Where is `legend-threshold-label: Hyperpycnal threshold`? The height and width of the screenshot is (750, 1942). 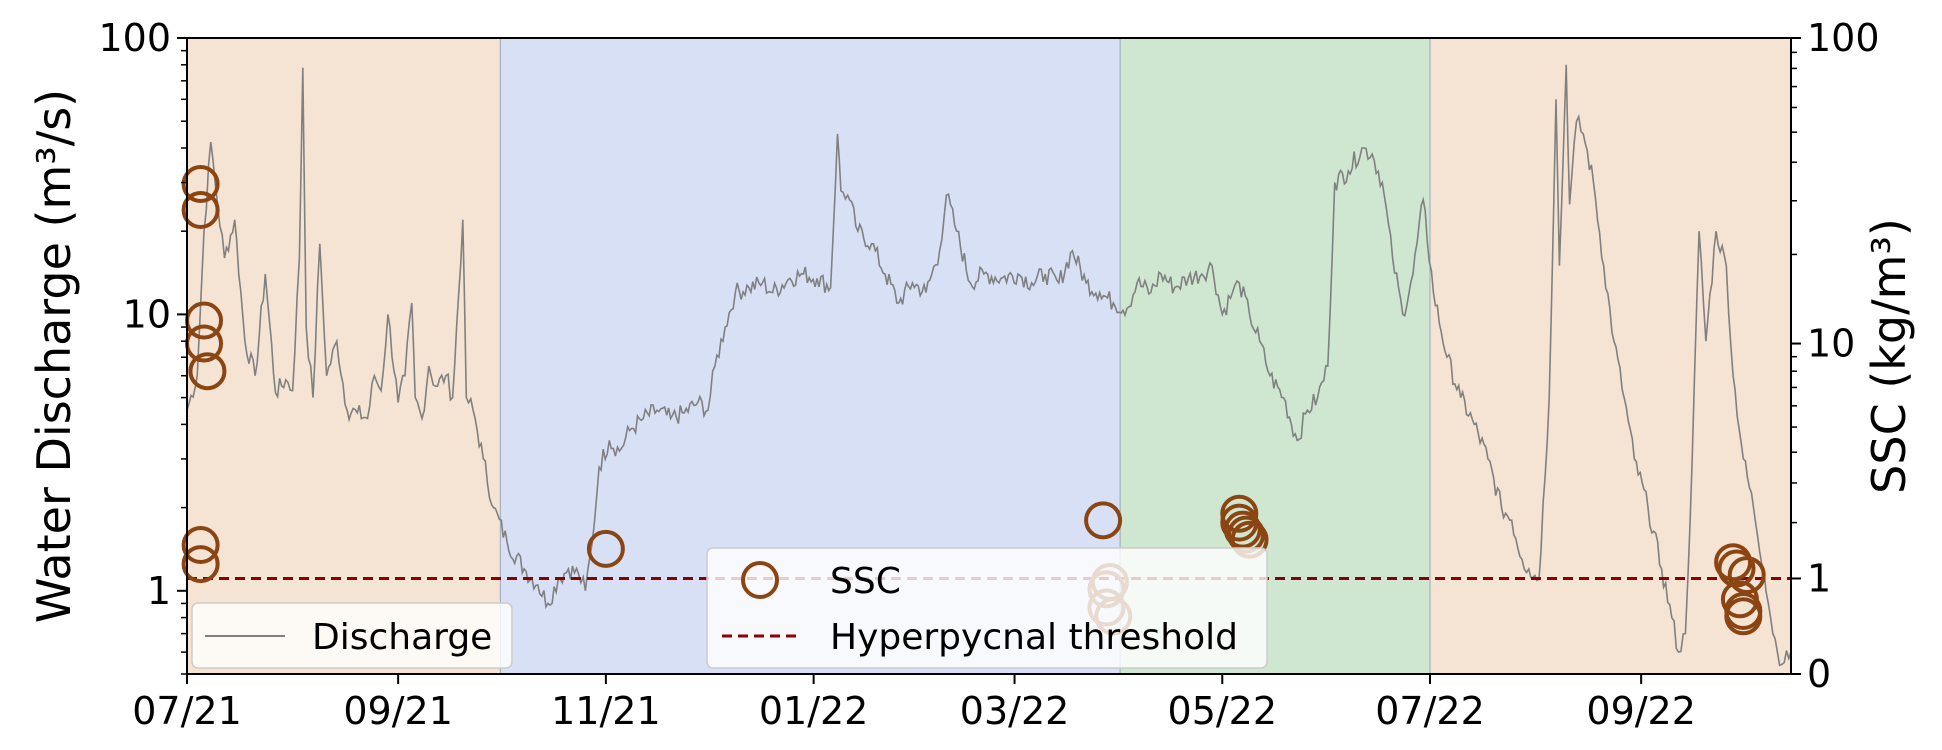
legend-threshold-label: Hyperpycnal threshold is located at coordinates (1034, 637).